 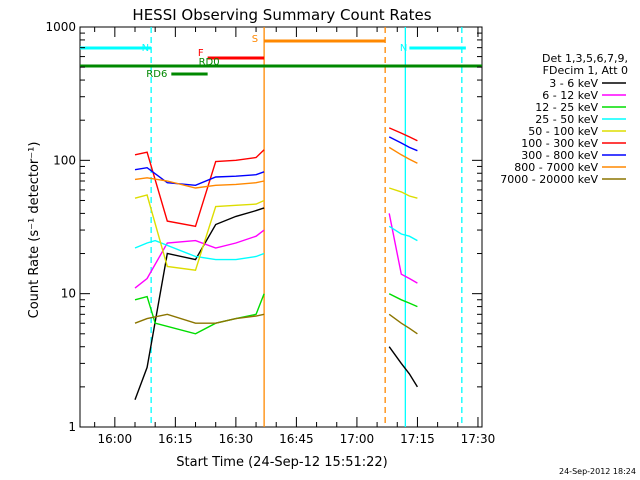 What do you see at coordinates (72, 427) in the screenshot?
I see `y-tick-label: 1` at bounding box center [72, 427].